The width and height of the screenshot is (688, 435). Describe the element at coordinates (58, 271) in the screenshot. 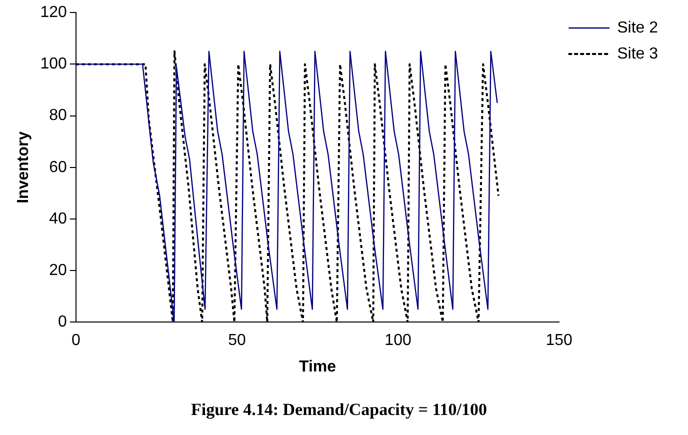

I see `y-tick-label: 20` at that location.